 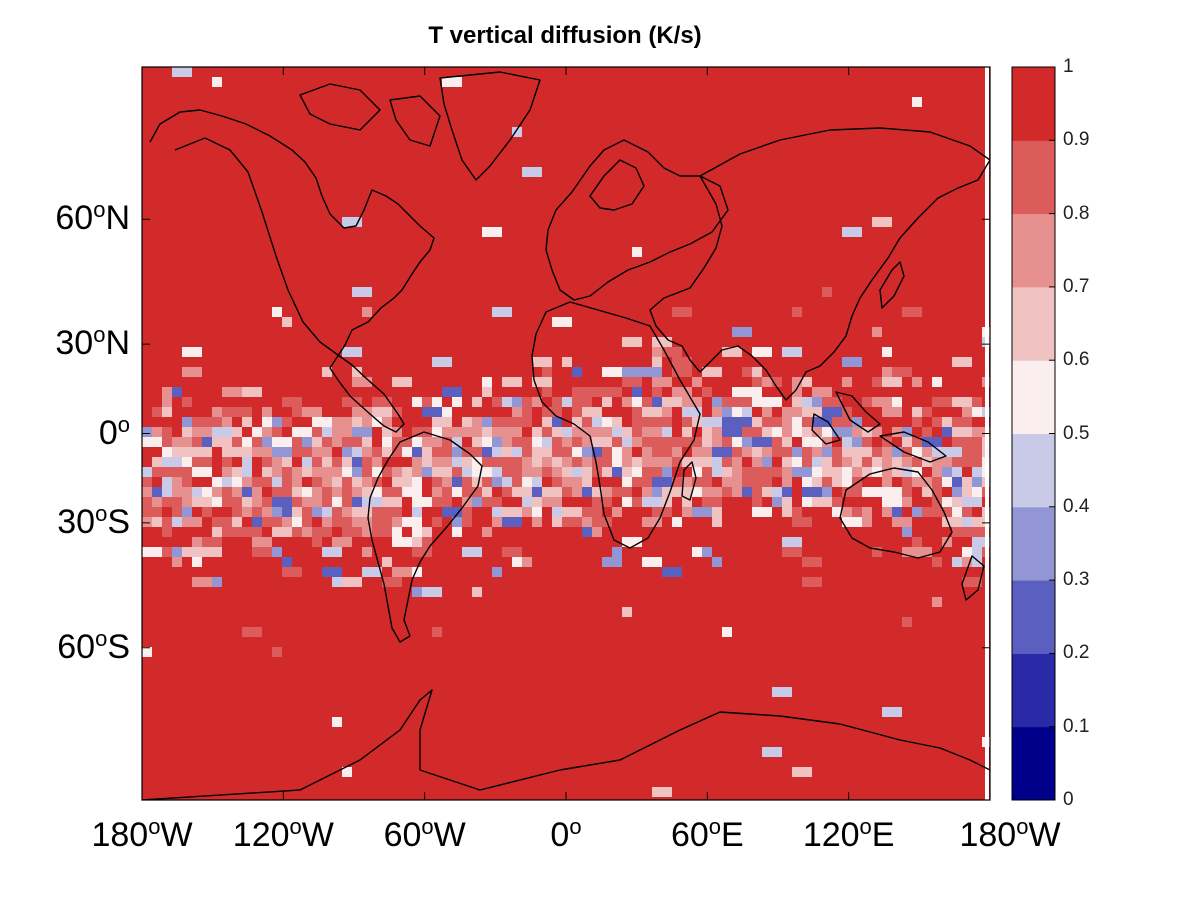 I want to click on coast-southeast-asia, so click(x=879, y=427).